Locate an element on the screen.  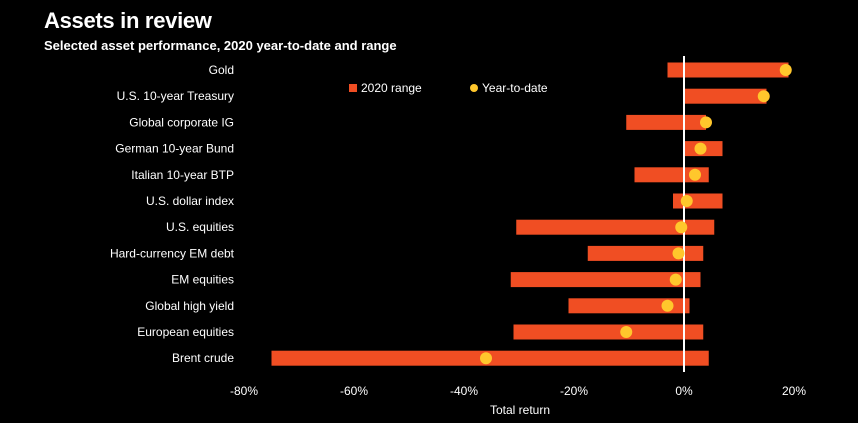
legend-ytd-label: Year-to-date is located at coordinates (515, 88).